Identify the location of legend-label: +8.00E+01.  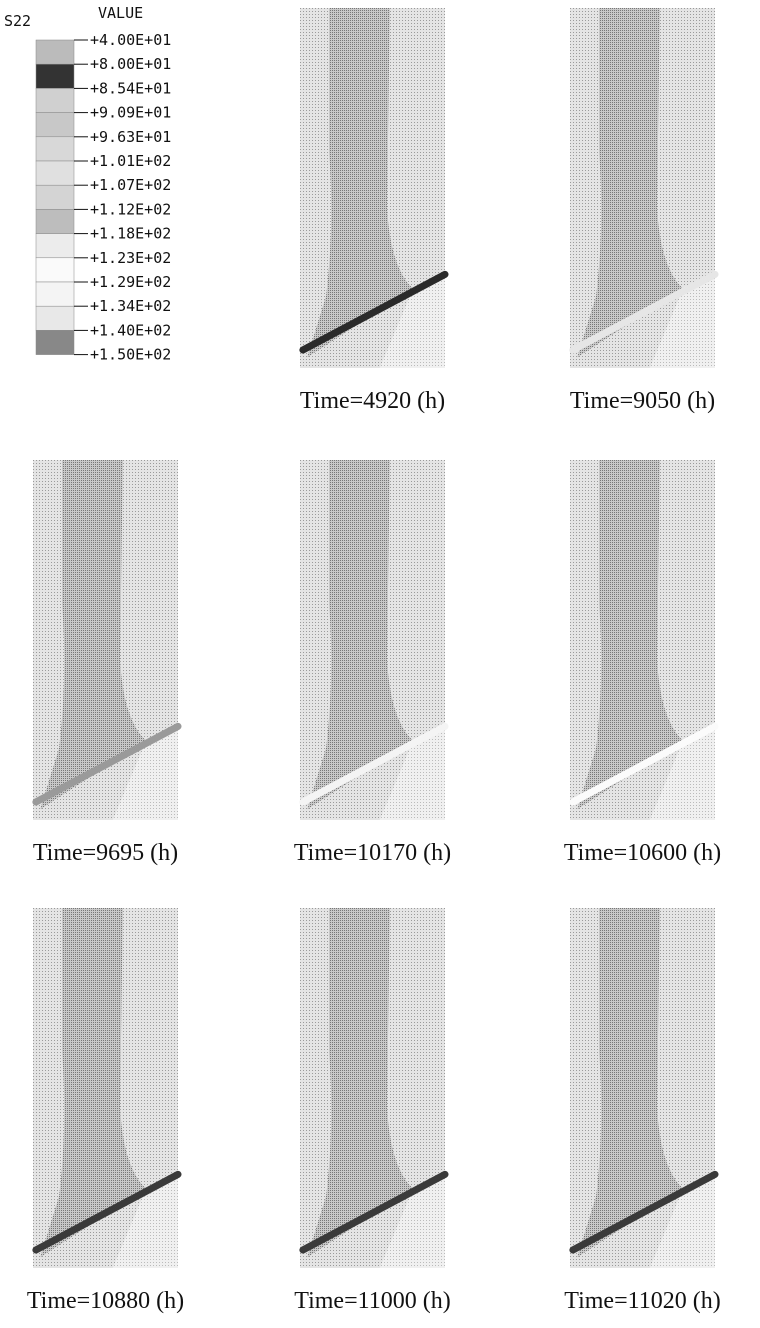
(130, 64).